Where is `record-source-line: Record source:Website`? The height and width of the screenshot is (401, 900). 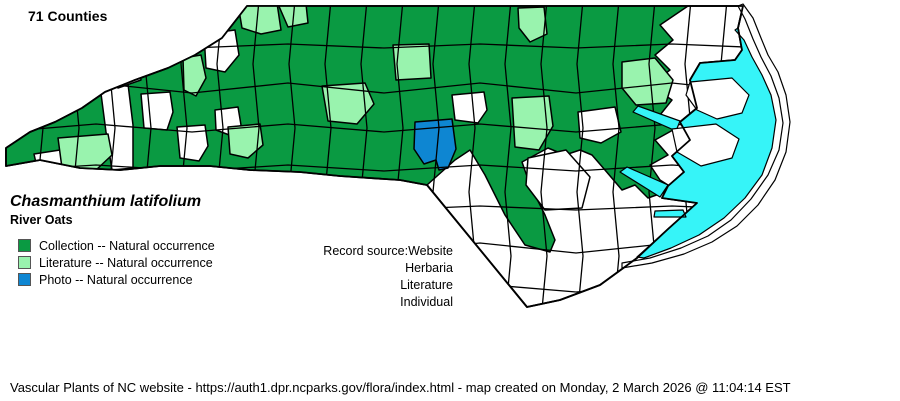
record-source-line: Record source:Website is located at coordinates (366, 251).